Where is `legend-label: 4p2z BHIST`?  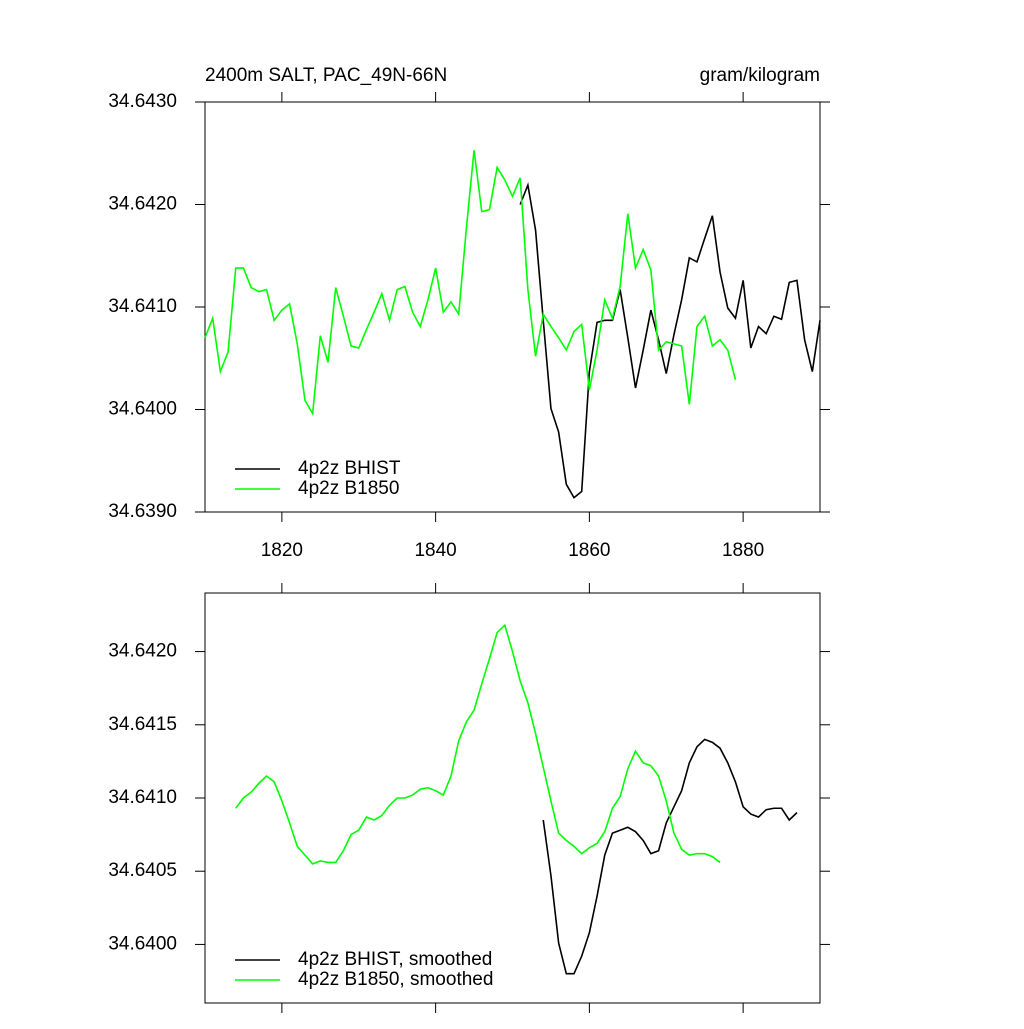 legend-label: 4p2z BHIST is located at coordinates (349, 468).